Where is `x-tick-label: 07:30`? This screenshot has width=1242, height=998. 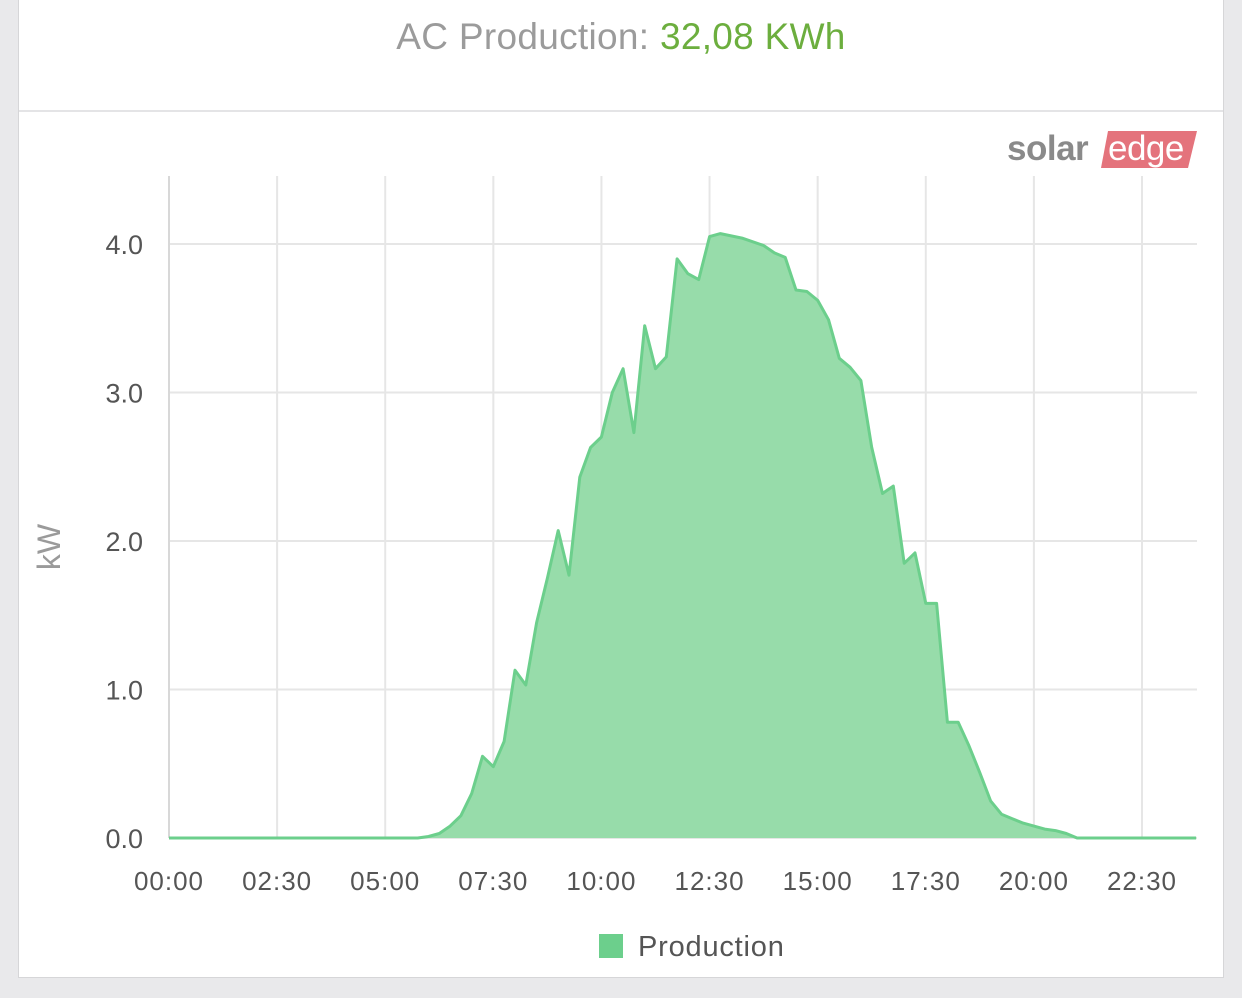 x-tick-label: 07:30 is located at coordinates (493, 881).